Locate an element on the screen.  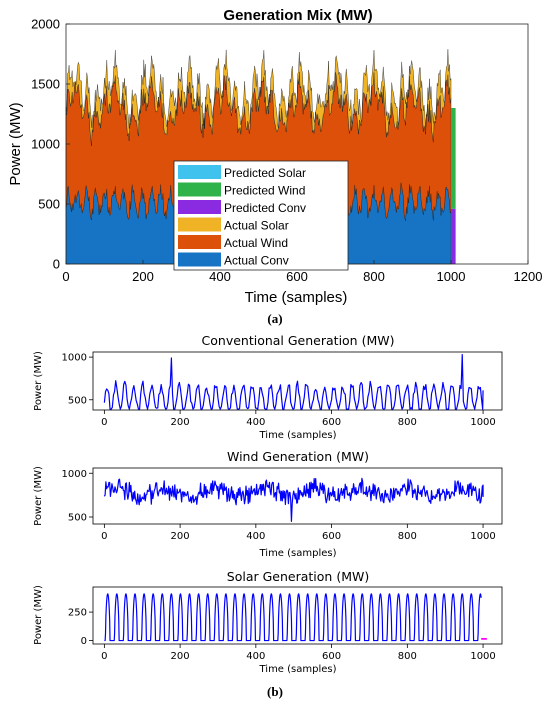
chart-solar-ticks: 0 200 400 600 800 1000 0 250 is located at coordinates (282, 635).